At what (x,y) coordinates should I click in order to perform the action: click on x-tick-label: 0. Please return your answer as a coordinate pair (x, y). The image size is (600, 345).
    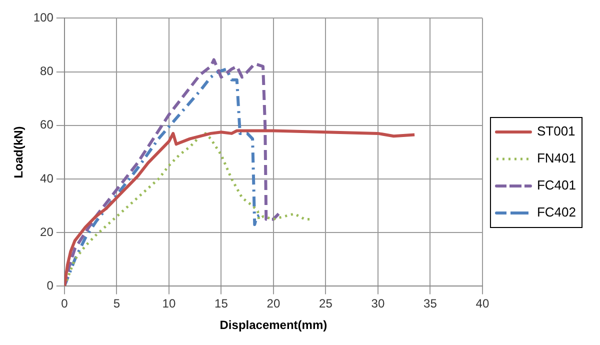
    Looking at the image, I should click on (64, 303).